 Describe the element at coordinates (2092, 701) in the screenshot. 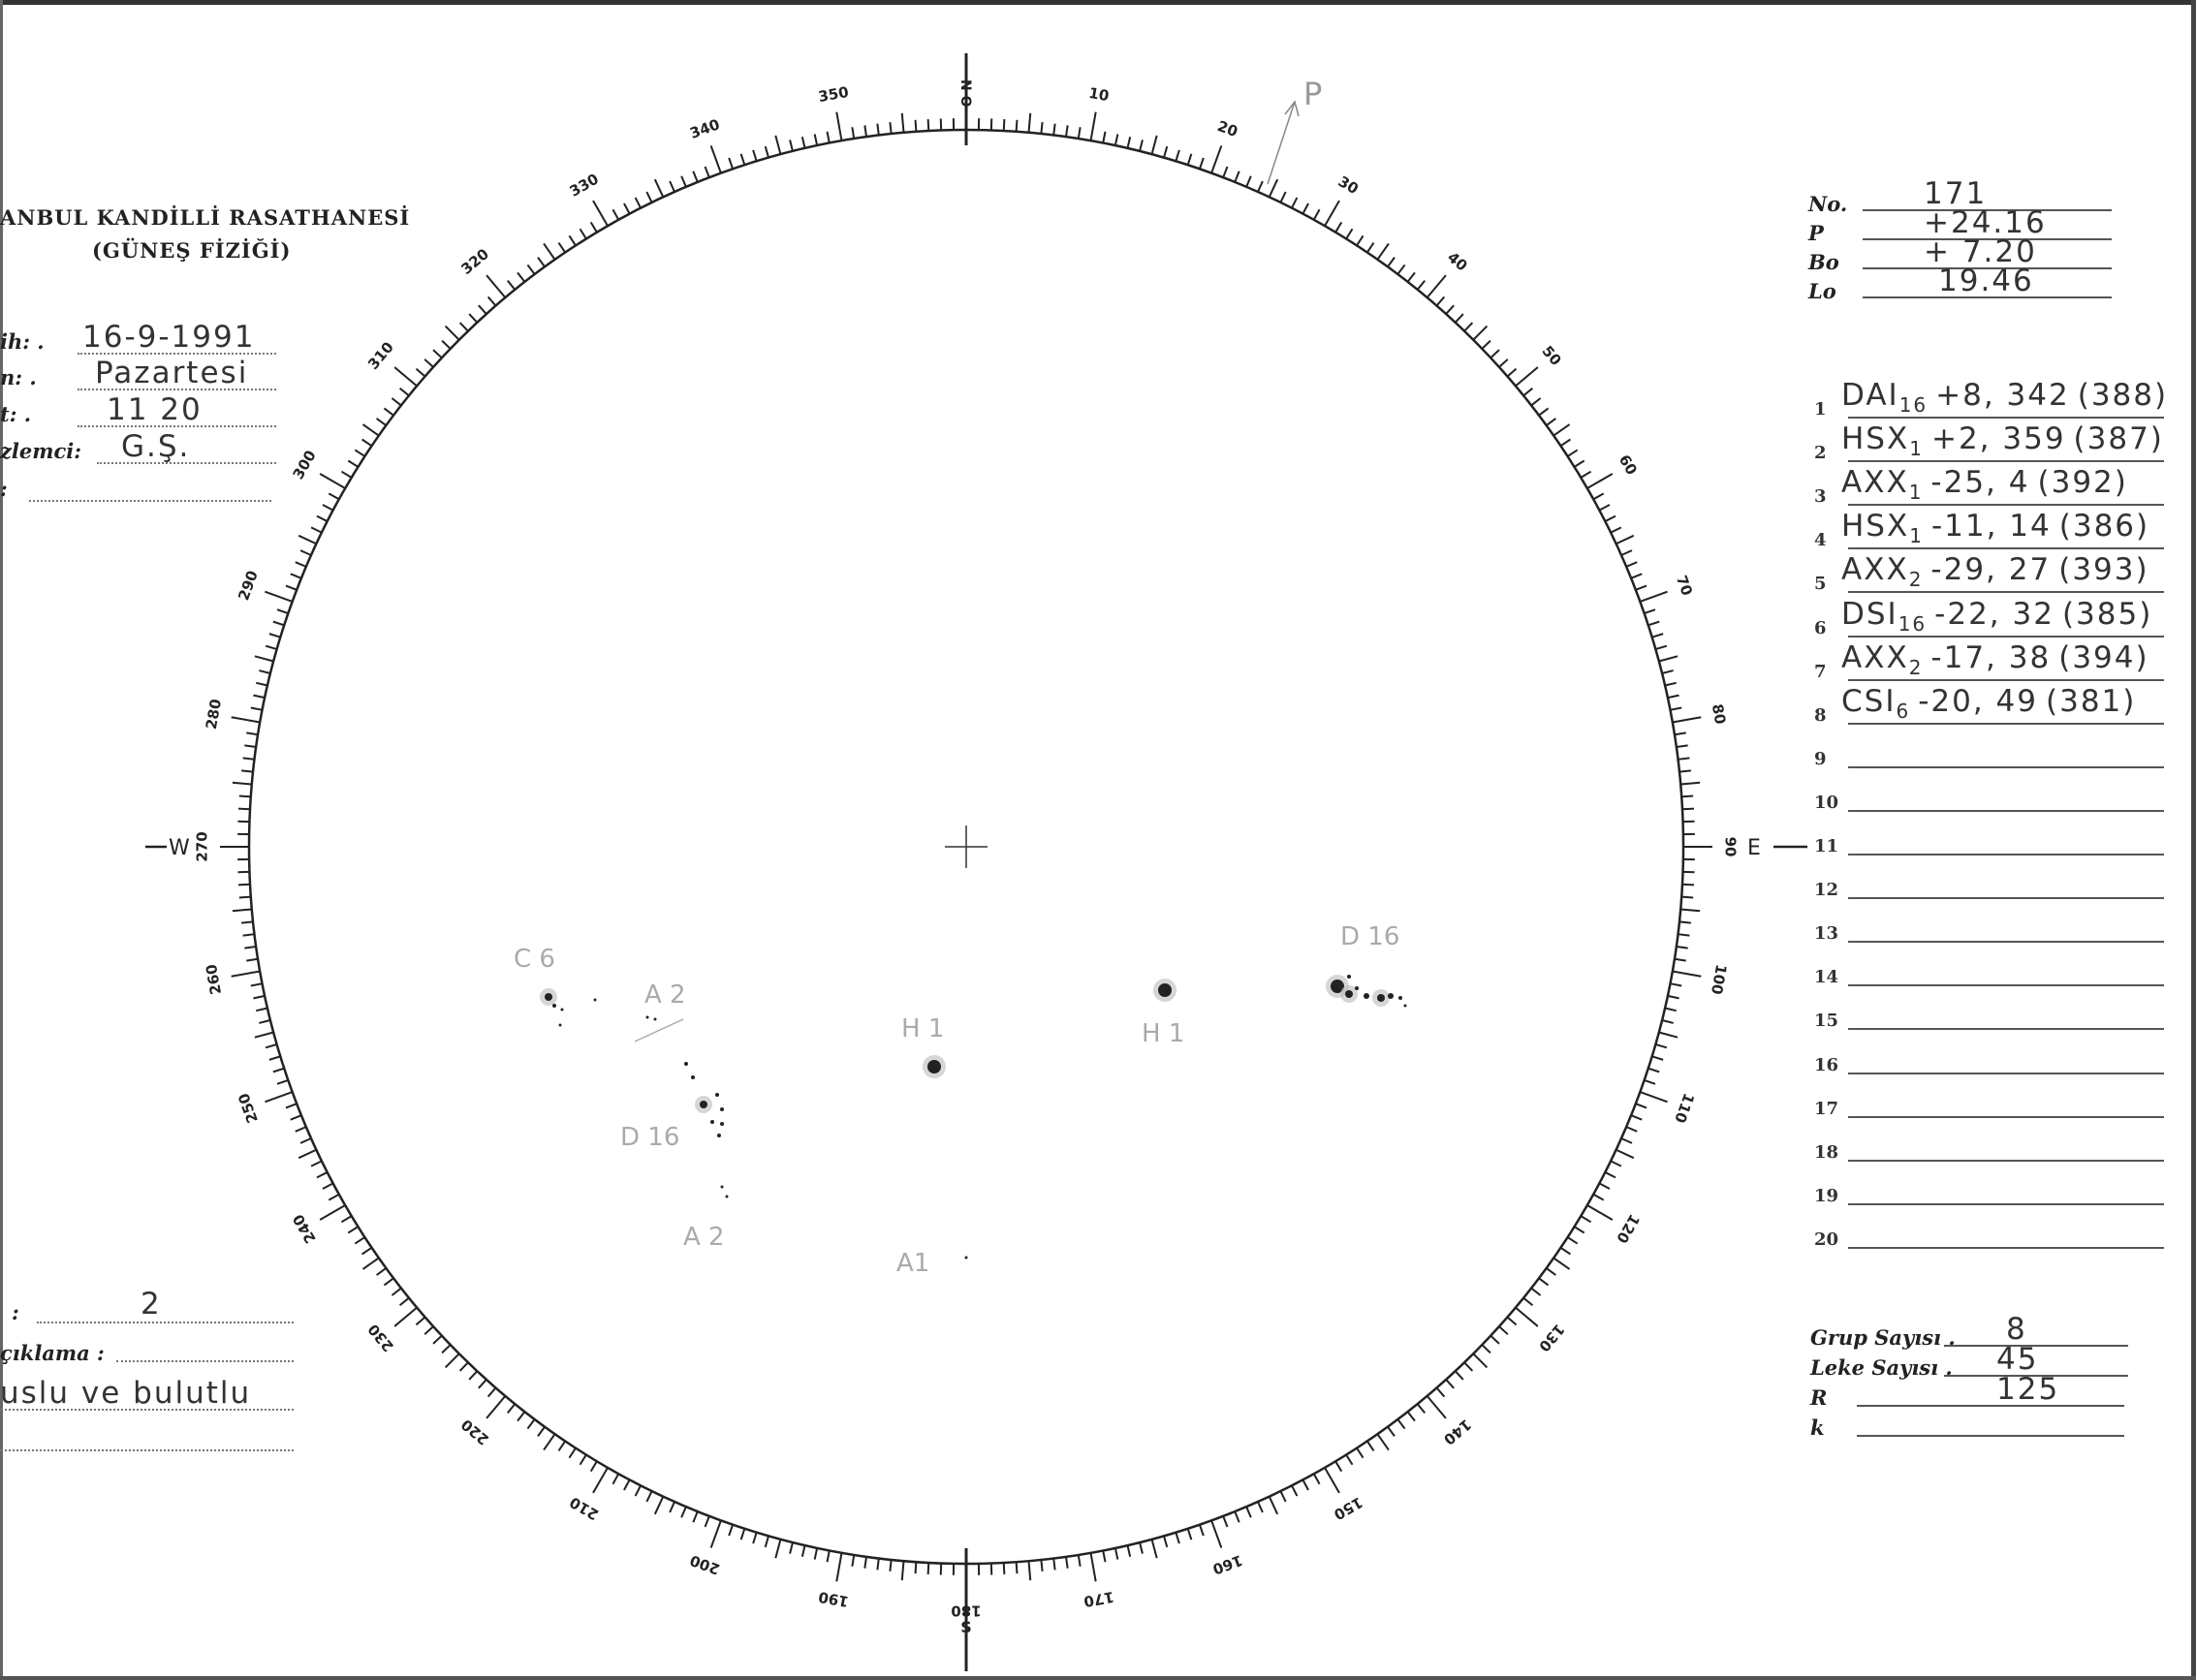

I see `group-noaa-id: (381)` at that location.